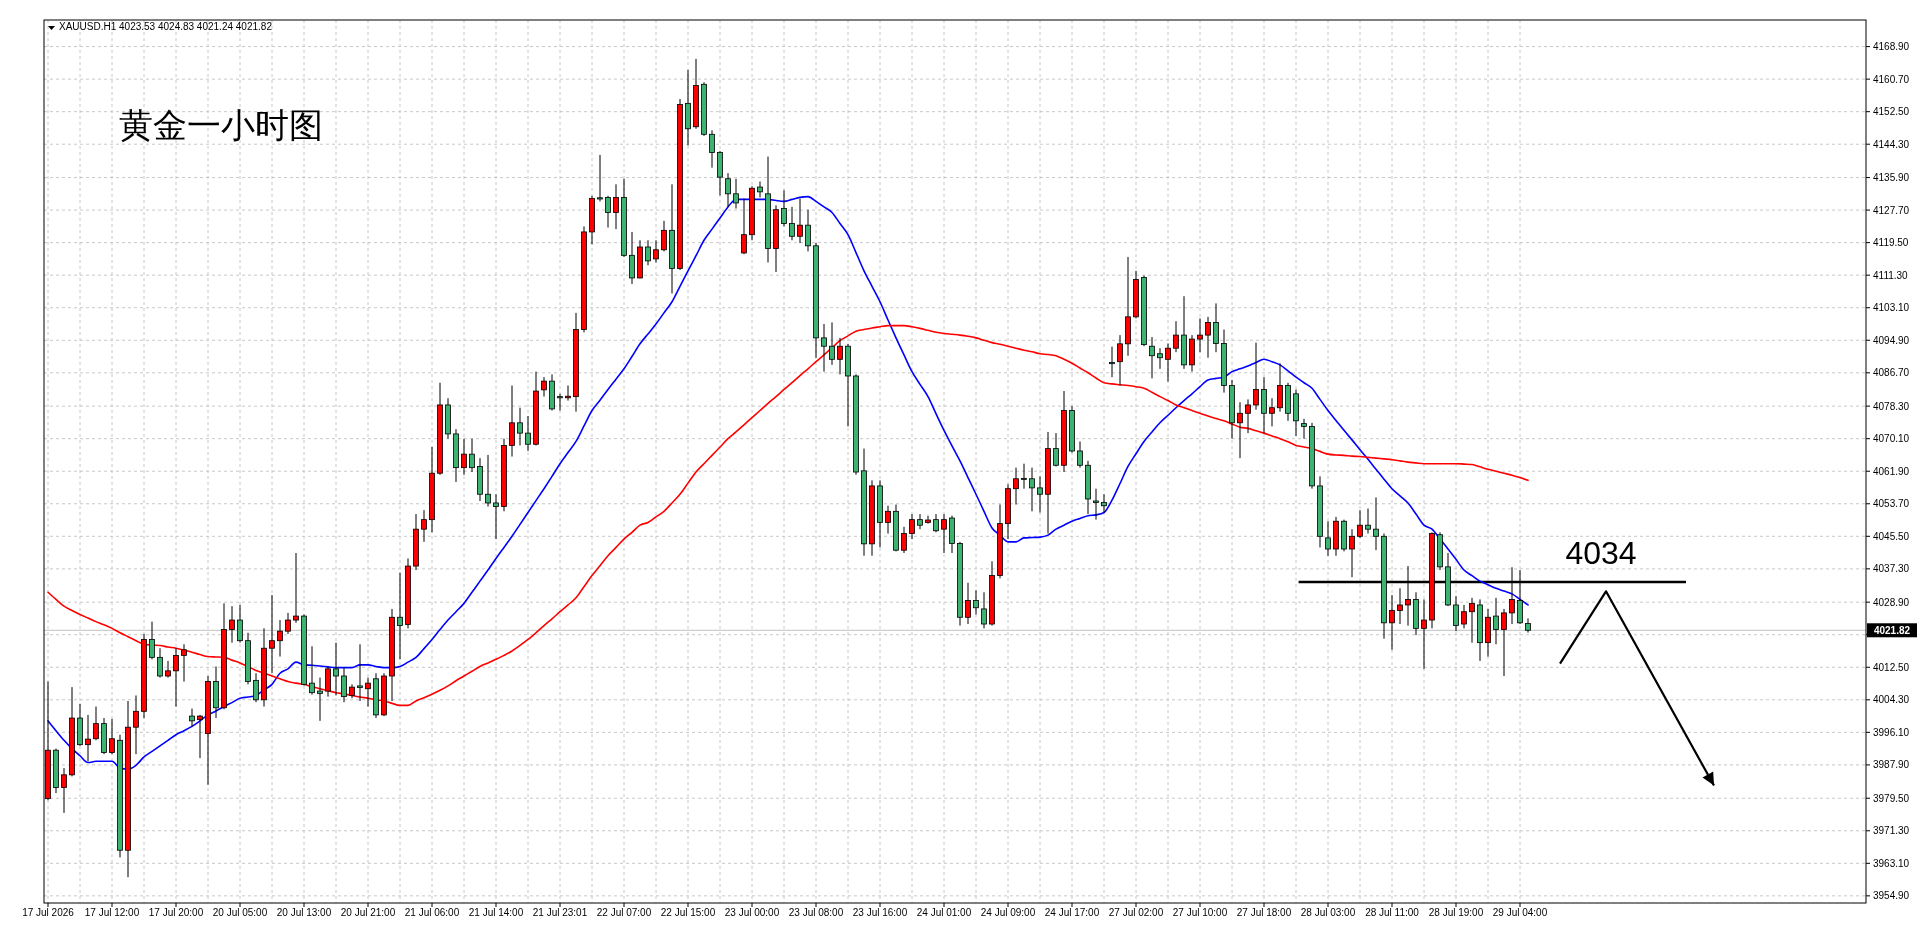 The width and height of the screenshot is (1928, 927). I want to click on x-tick-label: 17 Jul 2026, so click(48, 912).